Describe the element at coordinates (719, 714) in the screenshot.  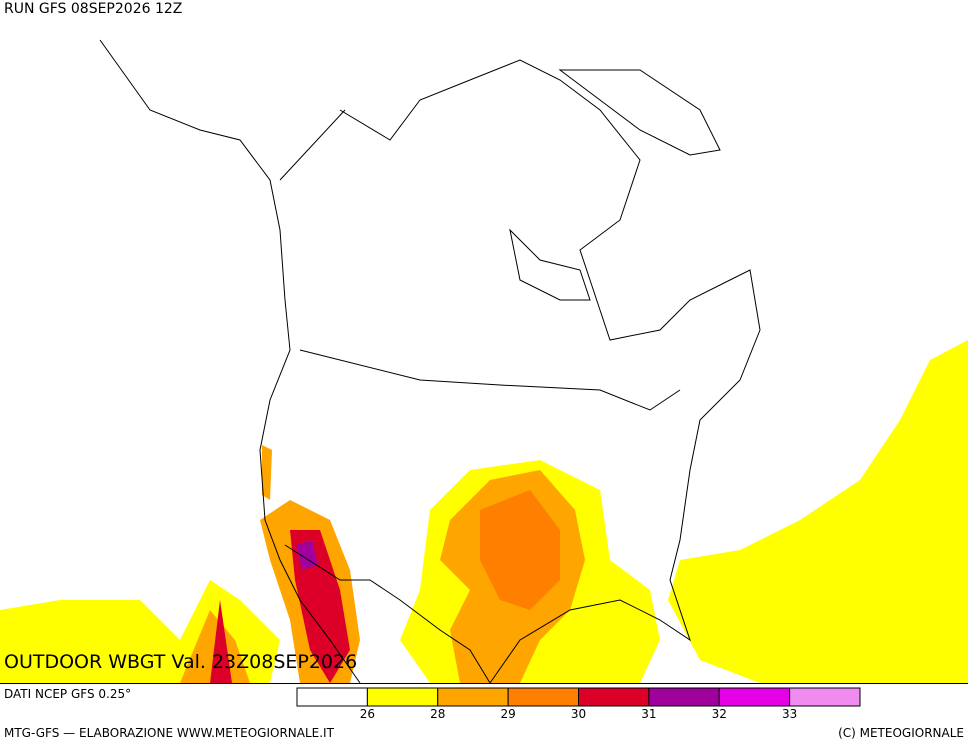
I see `legend-tick-label: 32` at that location.